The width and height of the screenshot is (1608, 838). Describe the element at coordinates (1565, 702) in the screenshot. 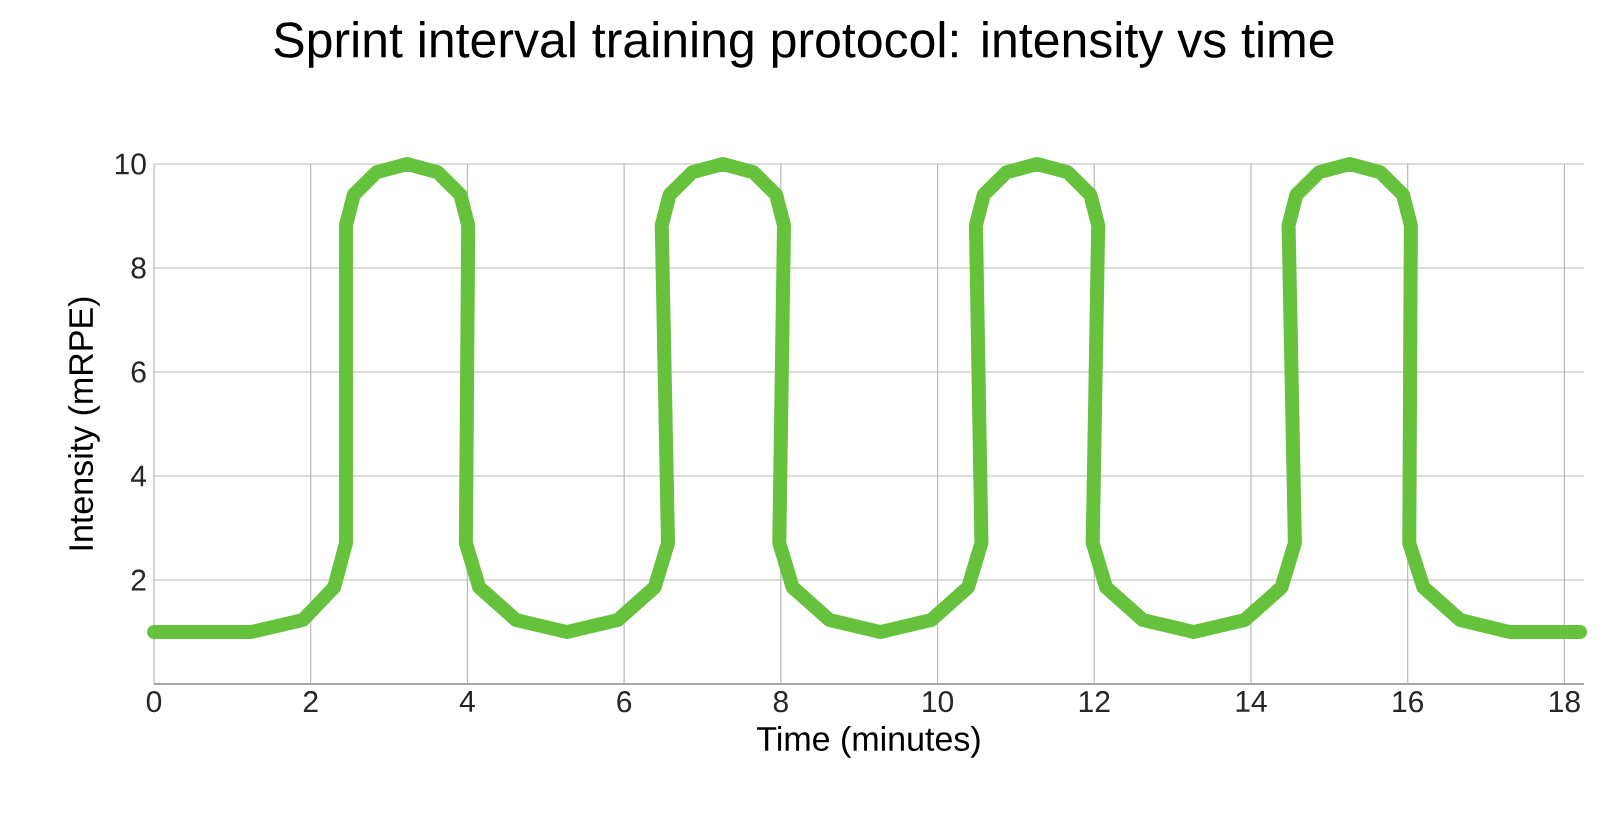

I see `x-tick-label: 18` at that location.